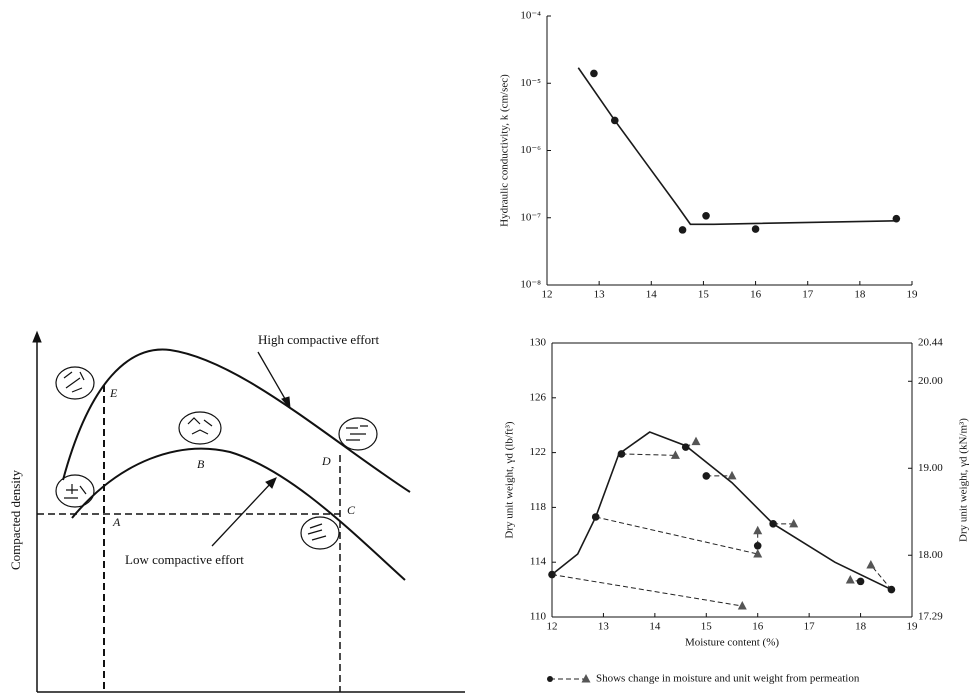 This screenshot has width=978, height=698. I want to click on particle-sketches, so click(216, 458).